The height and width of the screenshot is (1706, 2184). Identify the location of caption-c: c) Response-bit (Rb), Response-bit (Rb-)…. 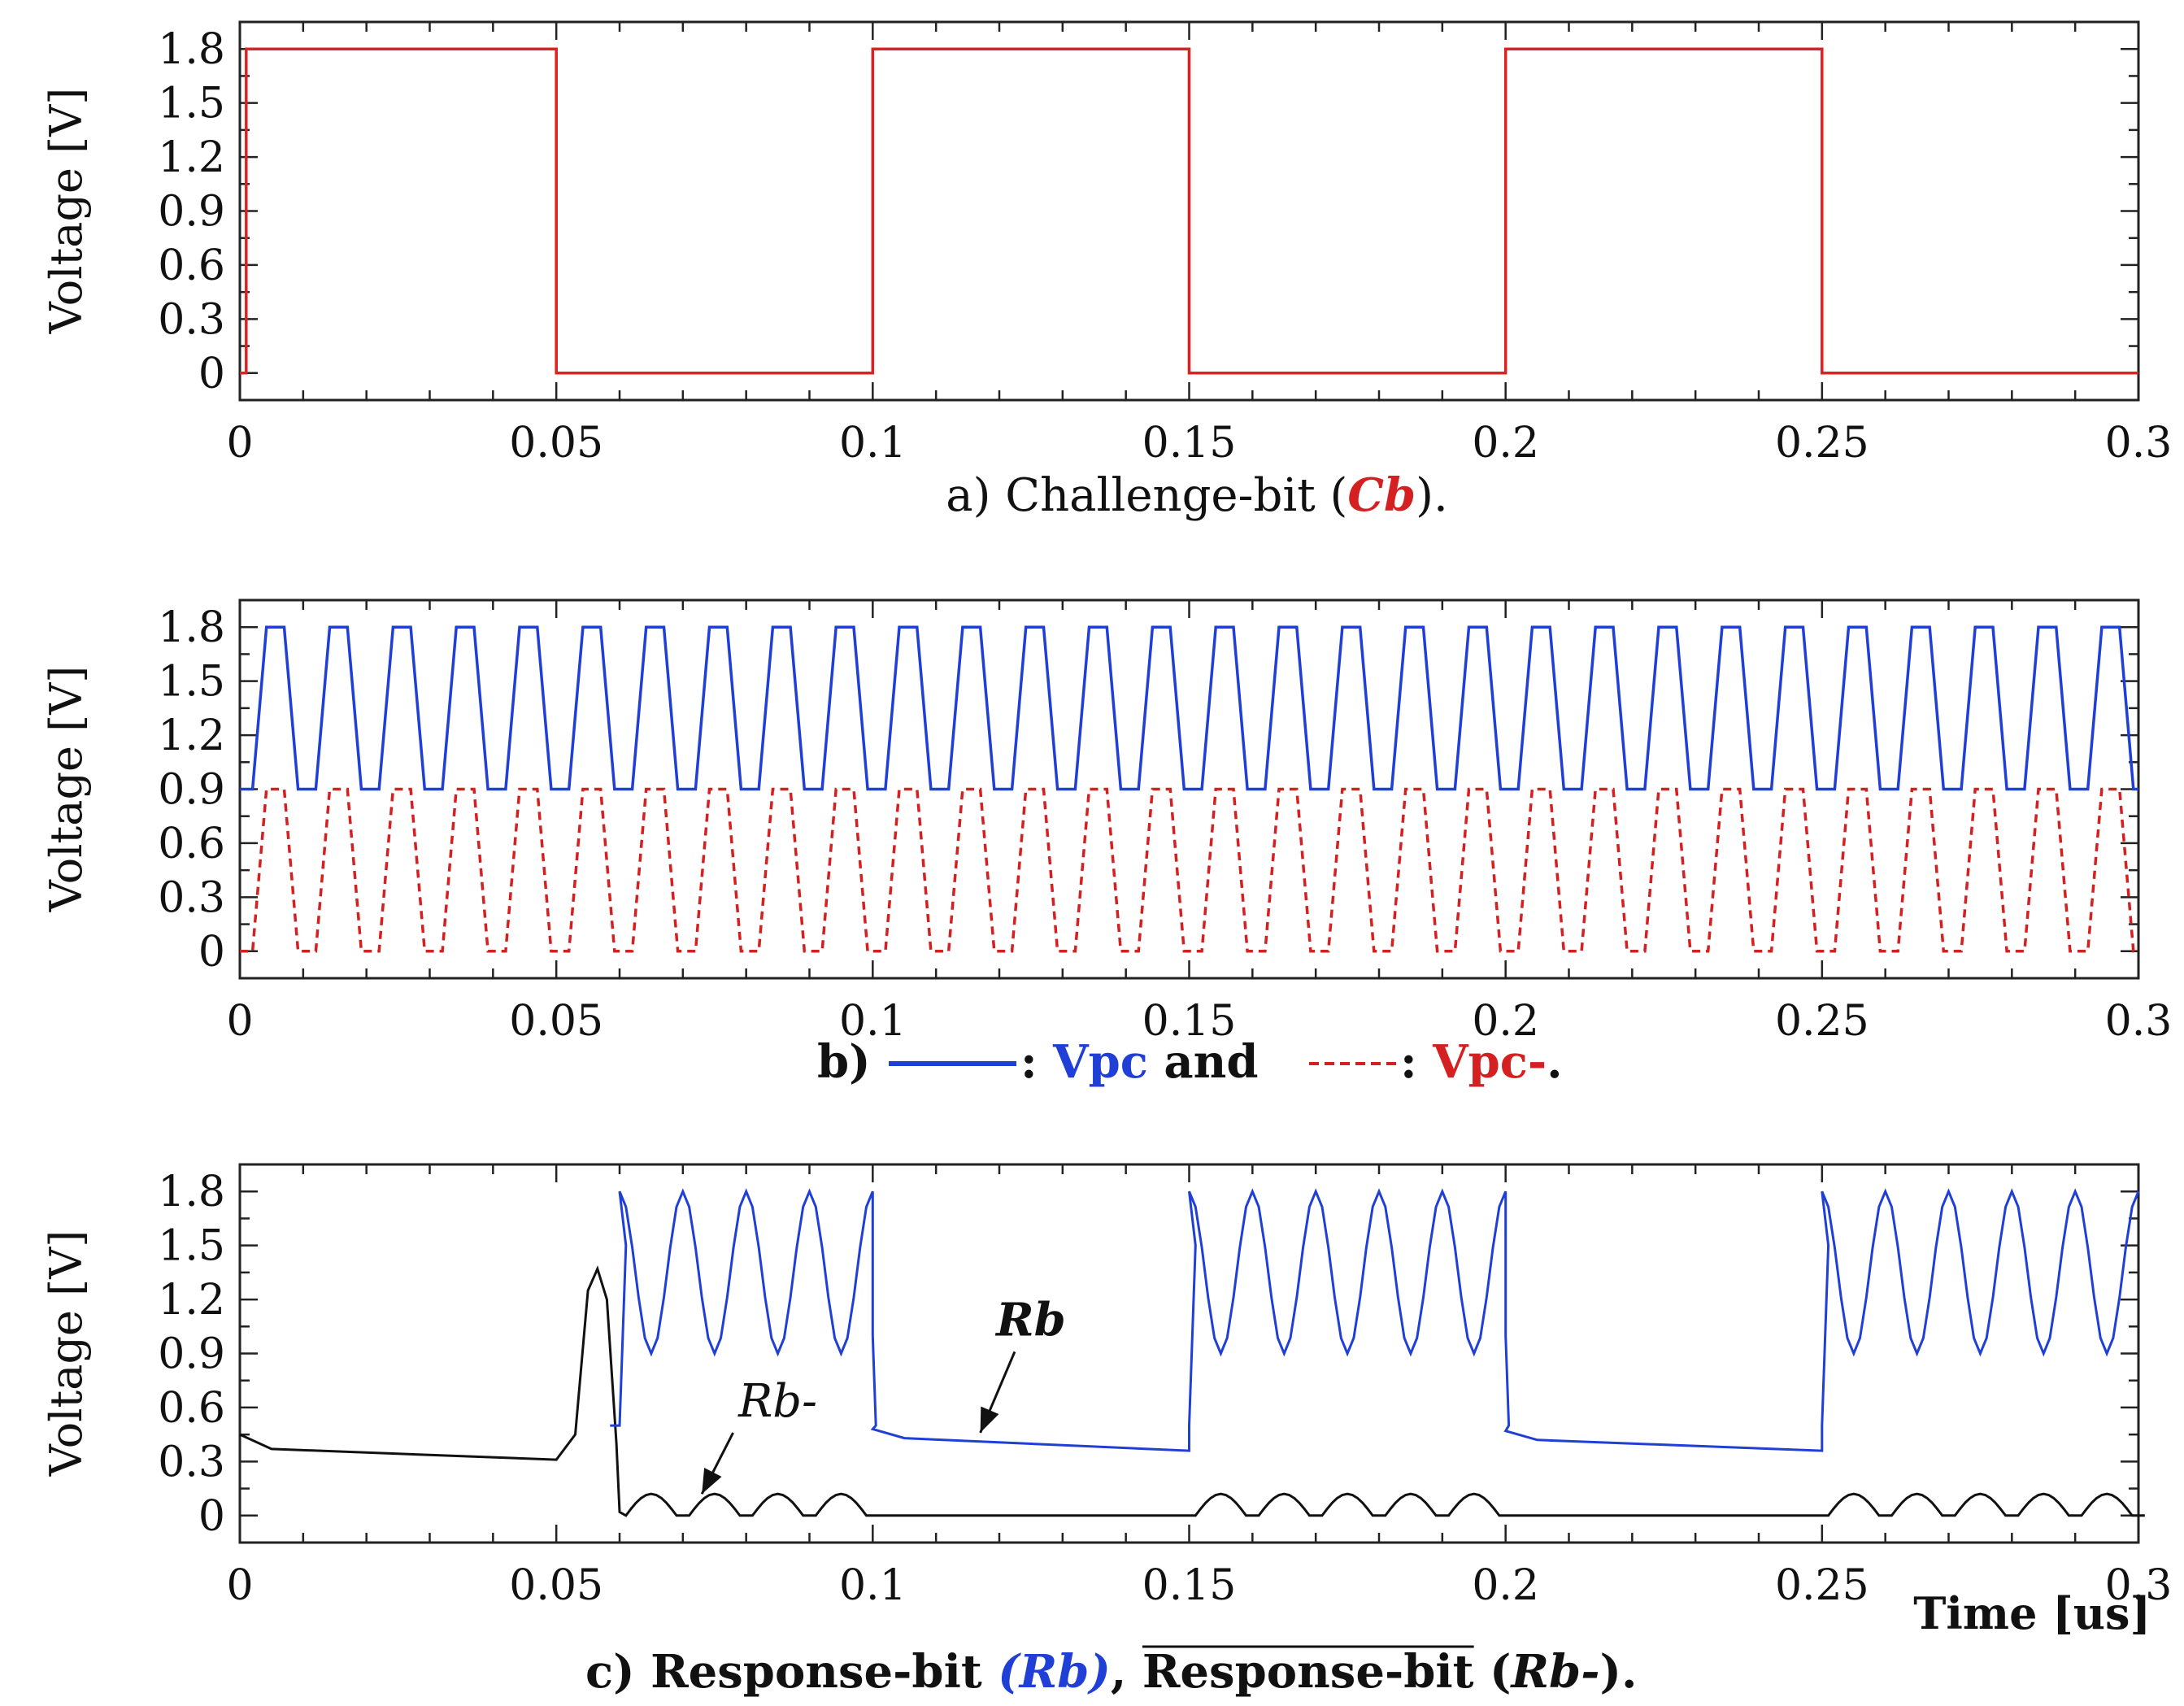
(1111, 1672).